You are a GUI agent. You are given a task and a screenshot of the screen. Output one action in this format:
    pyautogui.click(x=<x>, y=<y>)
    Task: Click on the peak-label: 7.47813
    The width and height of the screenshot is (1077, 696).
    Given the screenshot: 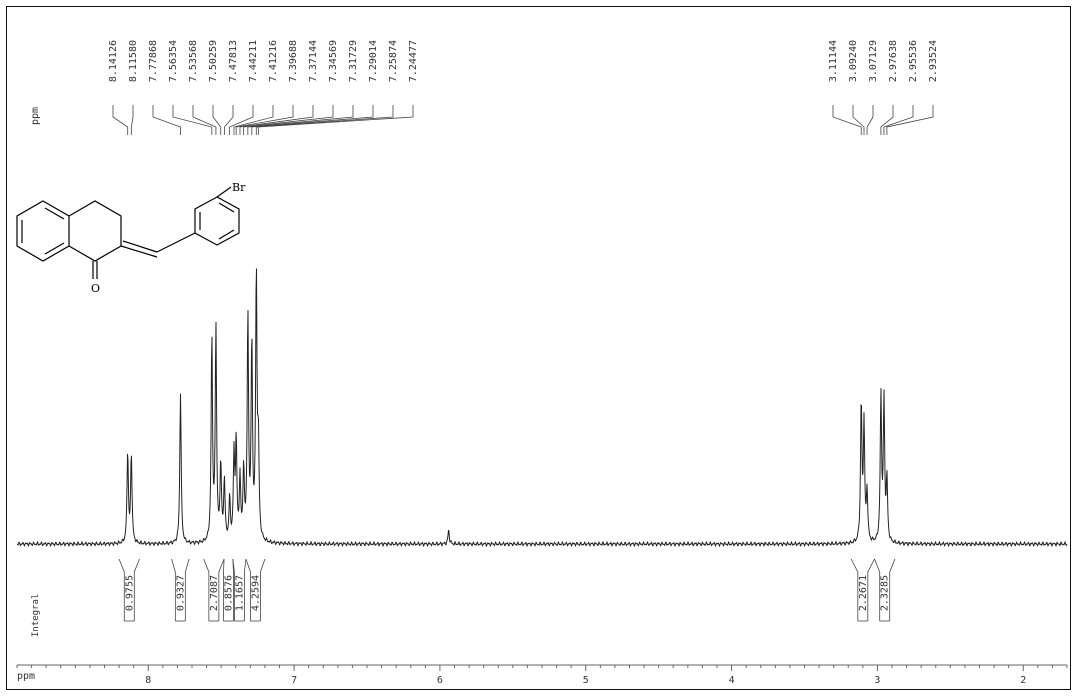 What is the action you would take?
    pyautogui.click(x=233, y=61)
    